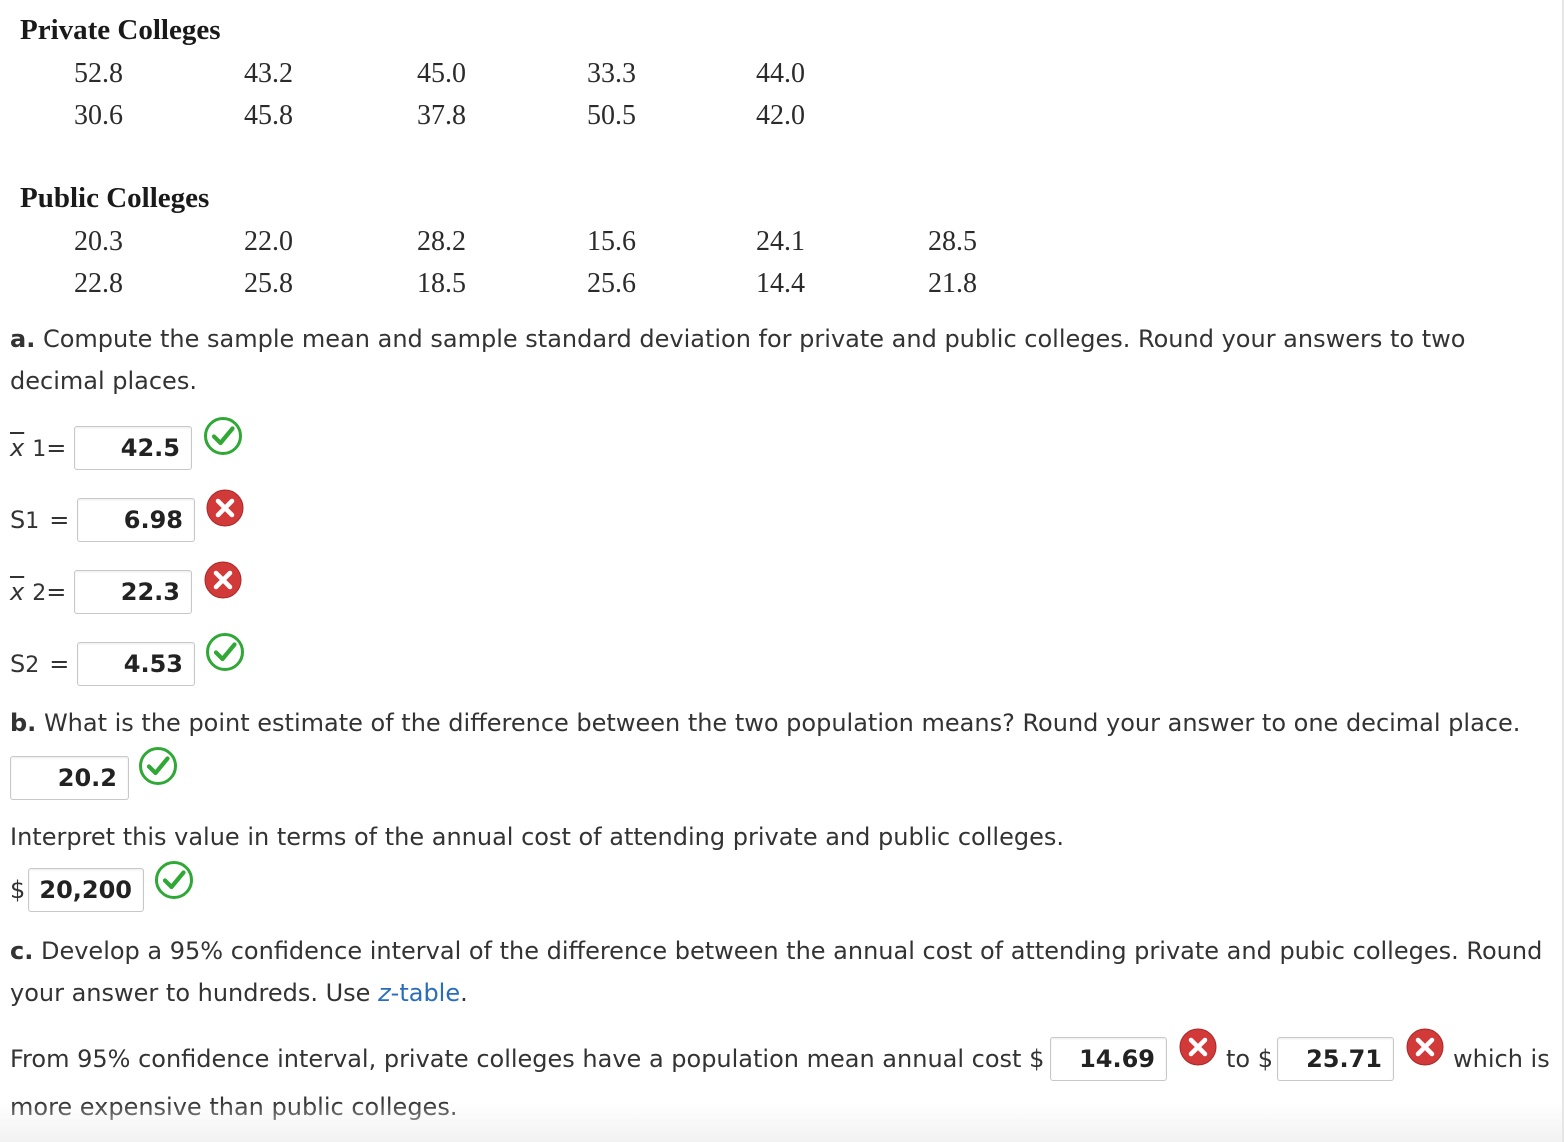 The height and width of the screenshot is (1142, 1564). I want to click on xbar2-input: 22.3, so click(133, 592).